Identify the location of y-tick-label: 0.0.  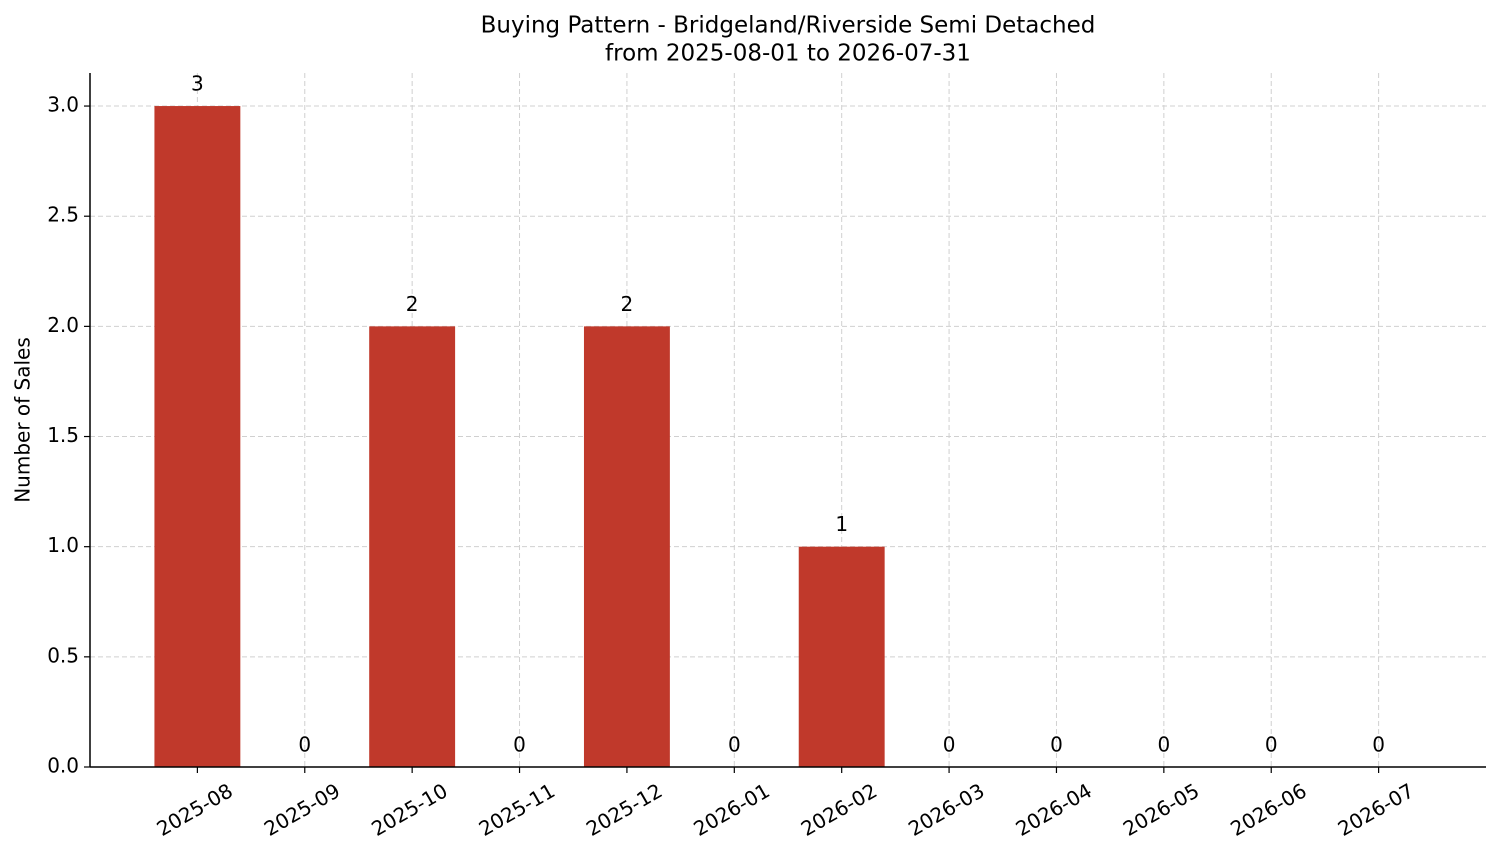
(63, 766).